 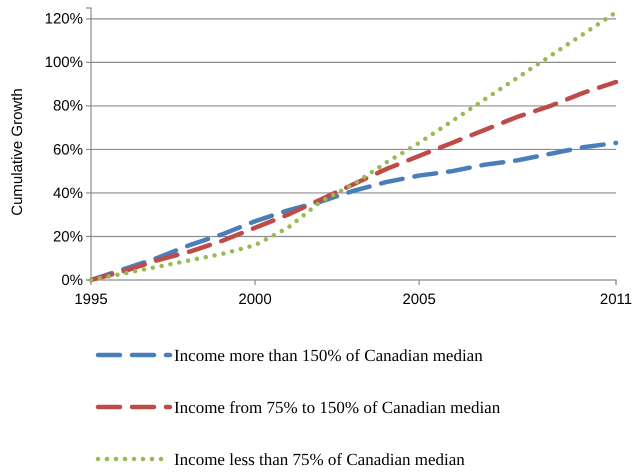 What do you see at coordinates (63, 63) in the screenshot?
I see `y-tick-label: 100%` at bounding box center [63, 63].